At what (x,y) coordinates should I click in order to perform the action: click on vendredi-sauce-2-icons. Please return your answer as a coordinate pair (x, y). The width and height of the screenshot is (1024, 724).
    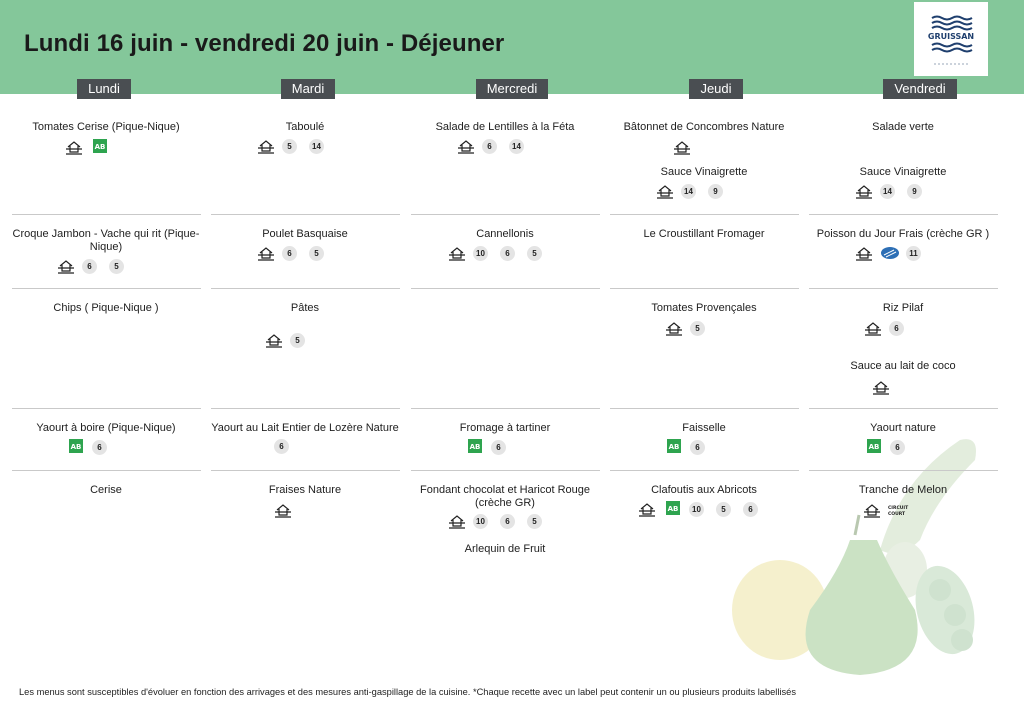
    Looking at the image, I should click on (884, 387).